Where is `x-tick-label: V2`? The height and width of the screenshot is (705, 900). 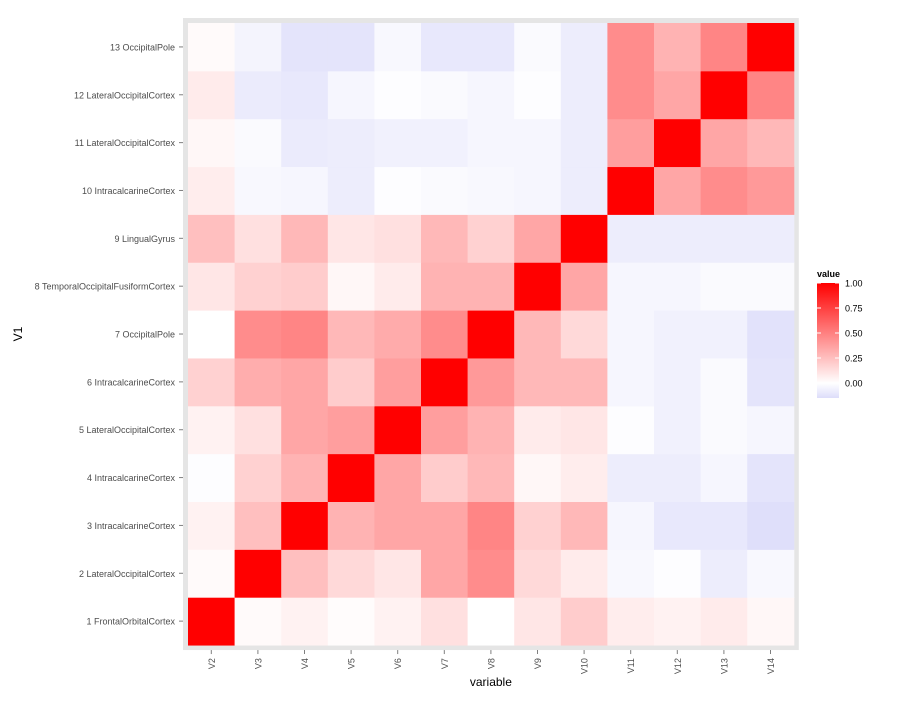 x-tick-label: V2 is located at coordinates (212, 663).